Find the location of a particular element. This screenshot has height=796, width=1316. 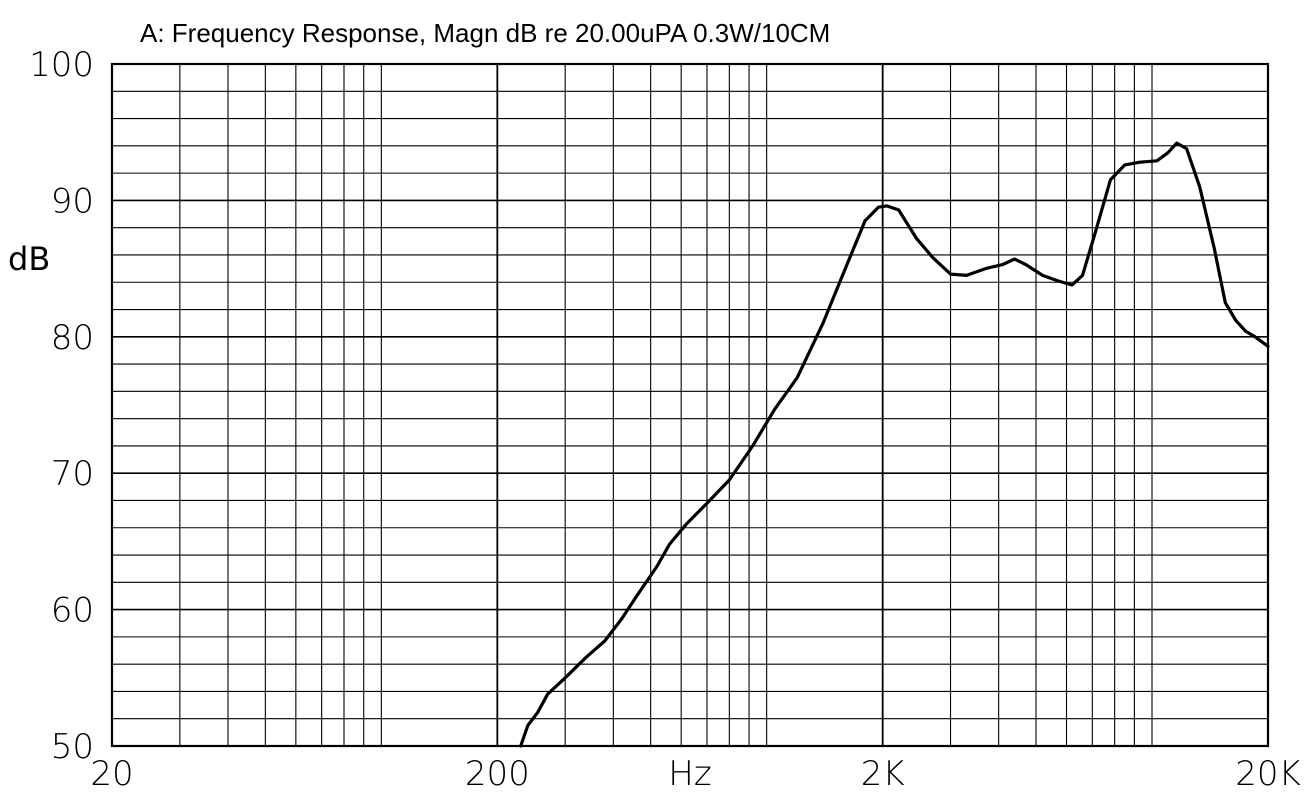

y-tick-label: 100 is located at coordinates (61, 65).